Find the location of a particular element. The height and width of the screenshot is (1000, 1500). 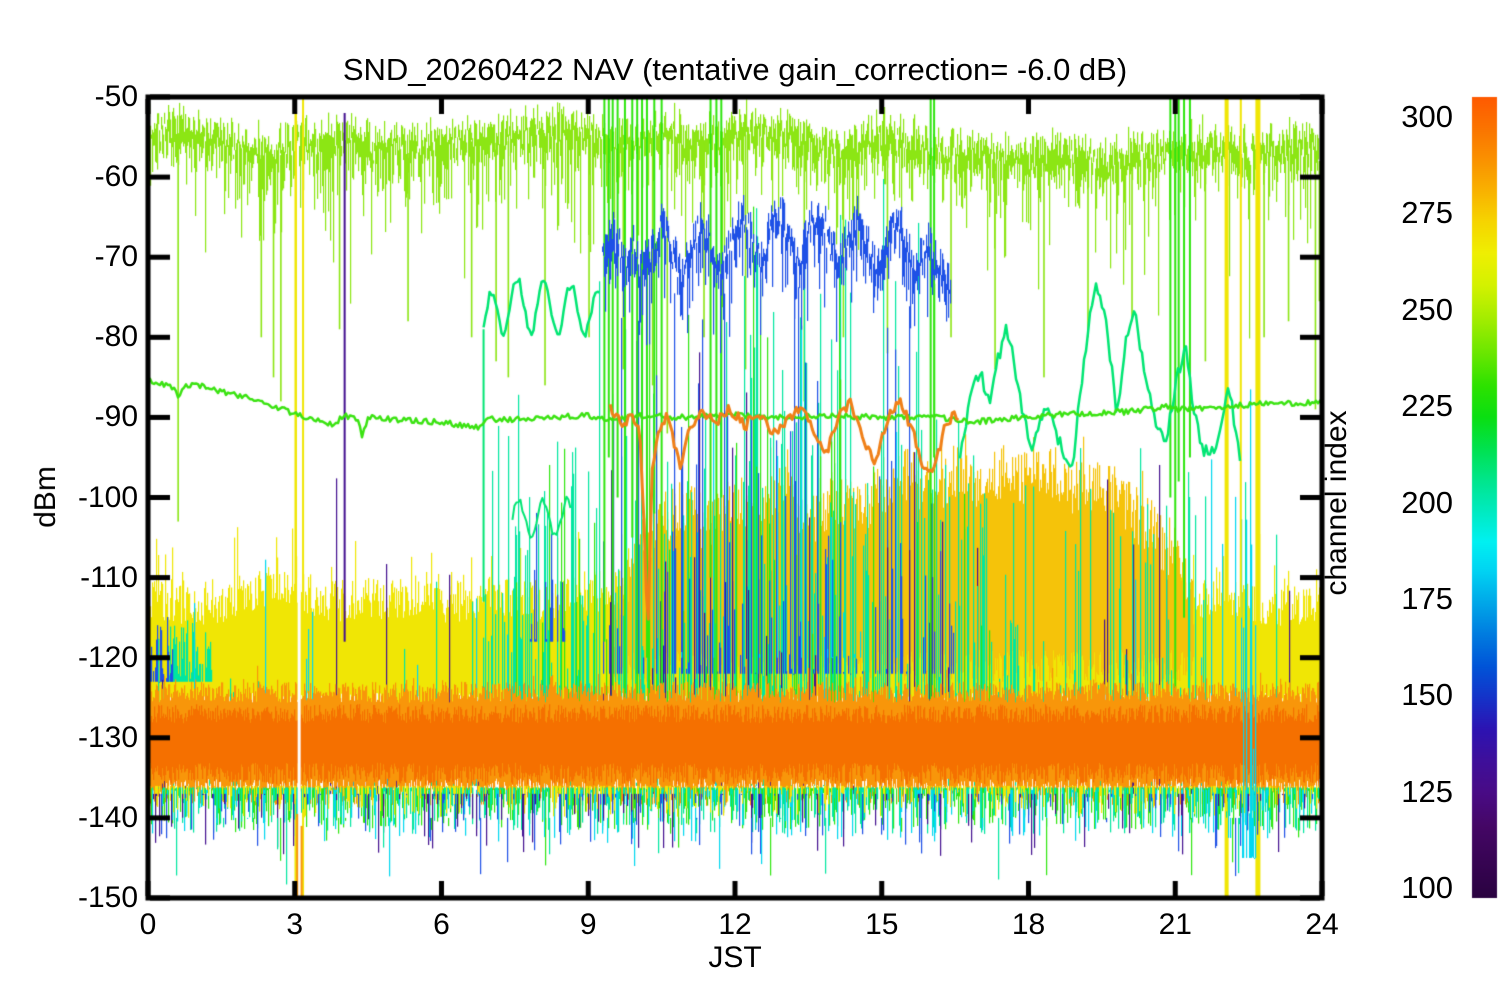

y-tick-label: -50 is located at coordinates (116, 96).